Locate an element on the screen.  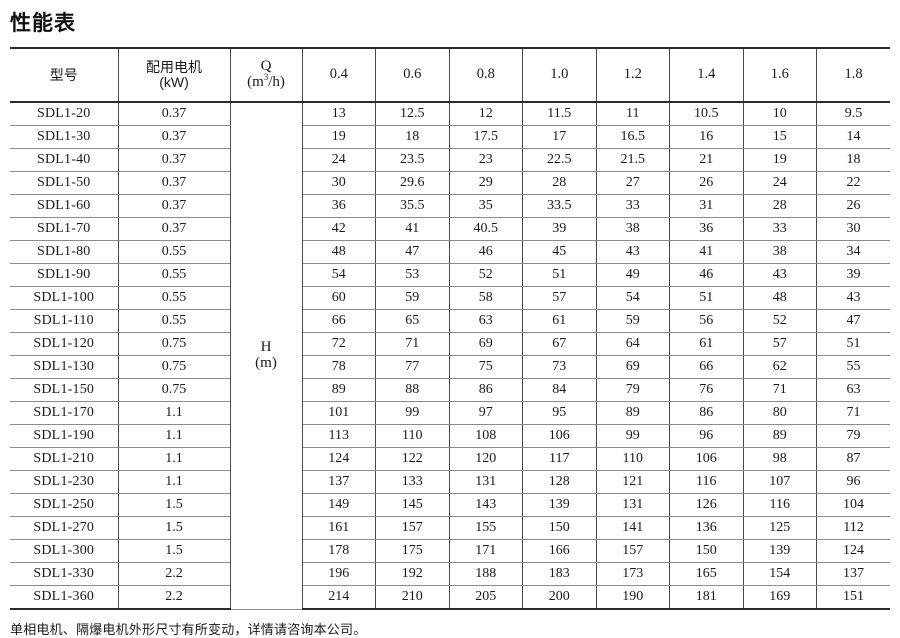
cell-head-value: 35.5 is located at coordinates (412, 206).